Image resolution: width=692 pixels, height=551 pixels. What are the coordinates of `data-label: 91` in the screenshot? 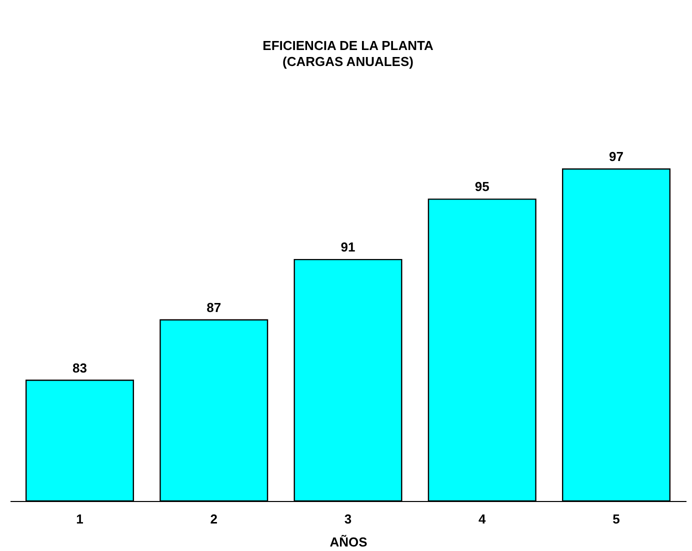 It's located at (348, 247).